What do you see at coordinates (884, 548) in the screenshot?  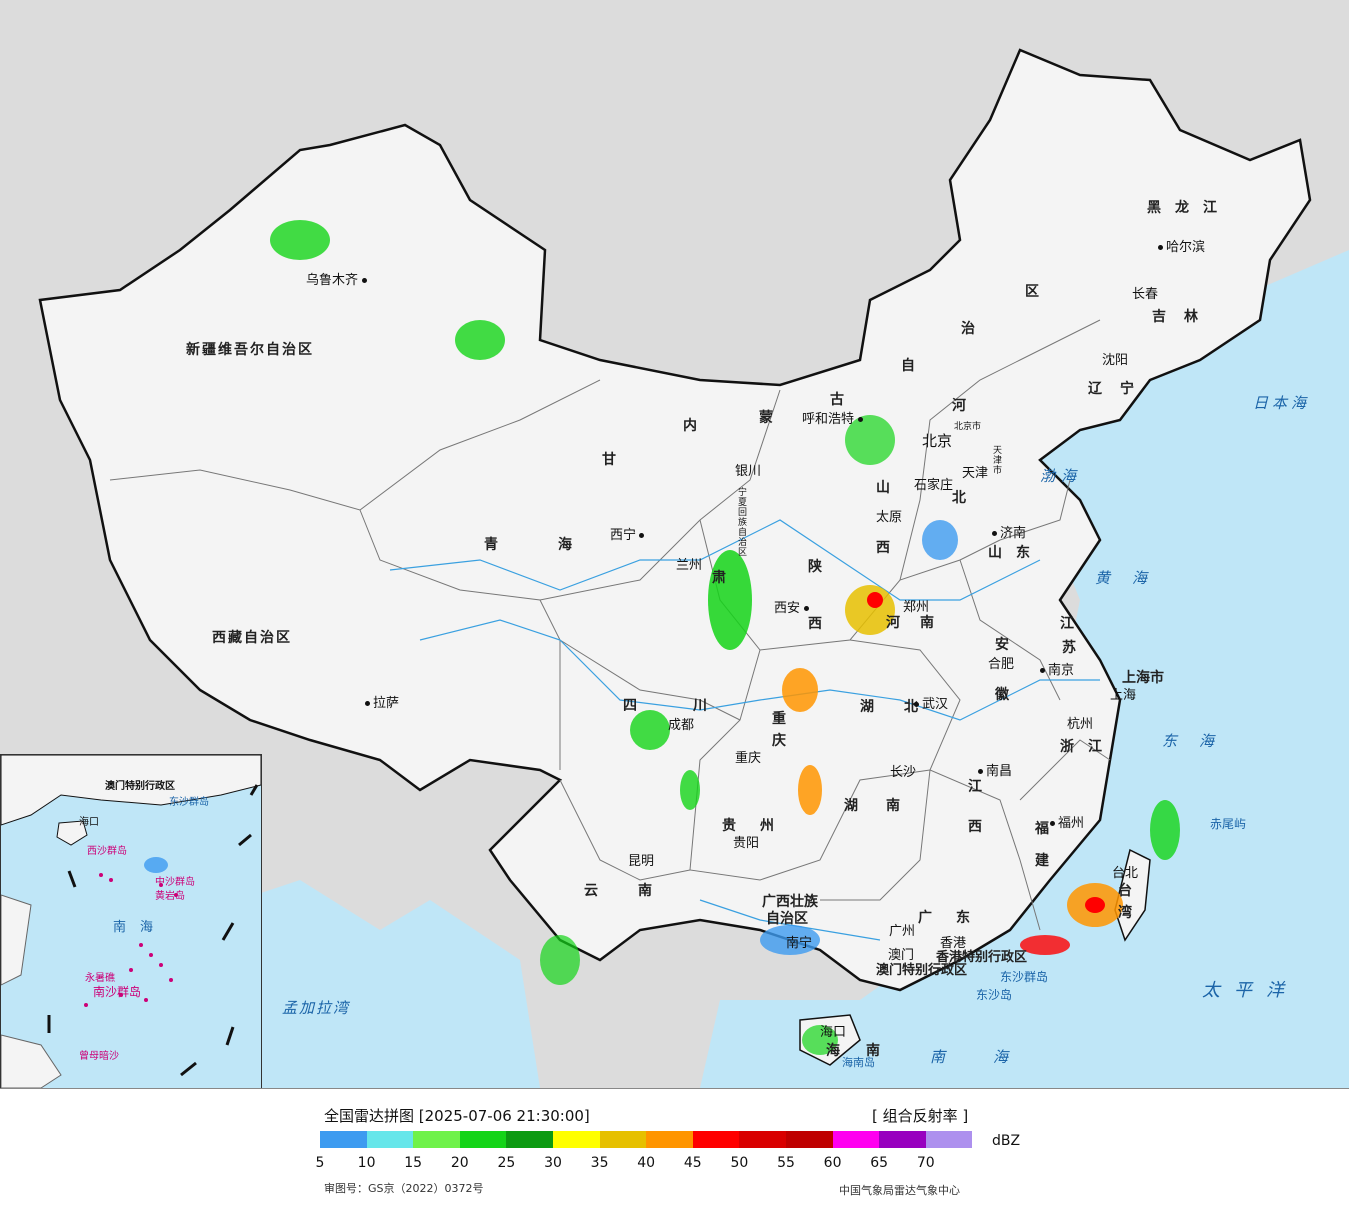 I see `label-shanxi-2: 西` at bounding box center [884, 548].